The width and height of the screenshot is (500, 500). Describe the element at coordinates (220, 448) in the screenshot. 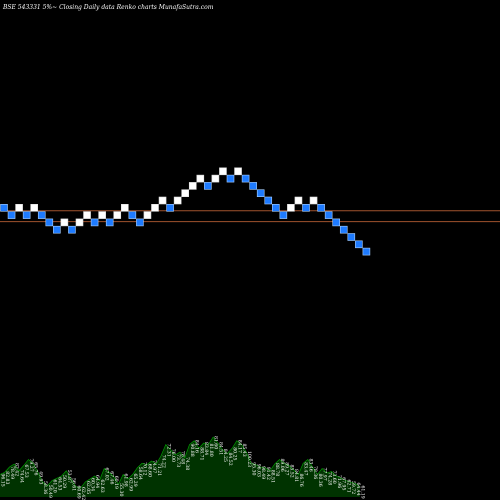

I see `volume-label: 84.51` at that location.